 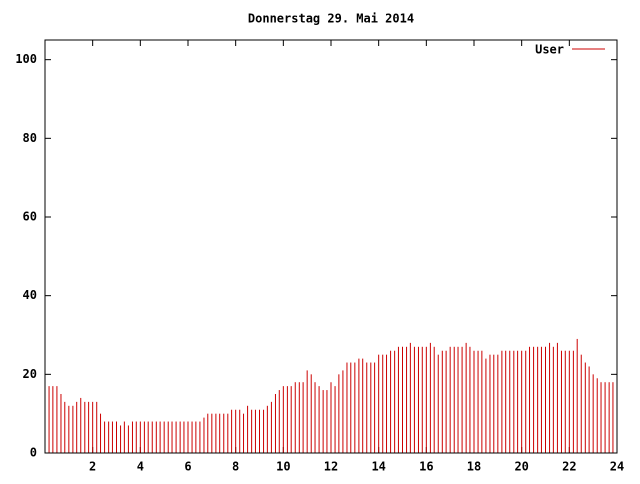 I want to click on x-tick-label: 4, so click(x=140, y=467).